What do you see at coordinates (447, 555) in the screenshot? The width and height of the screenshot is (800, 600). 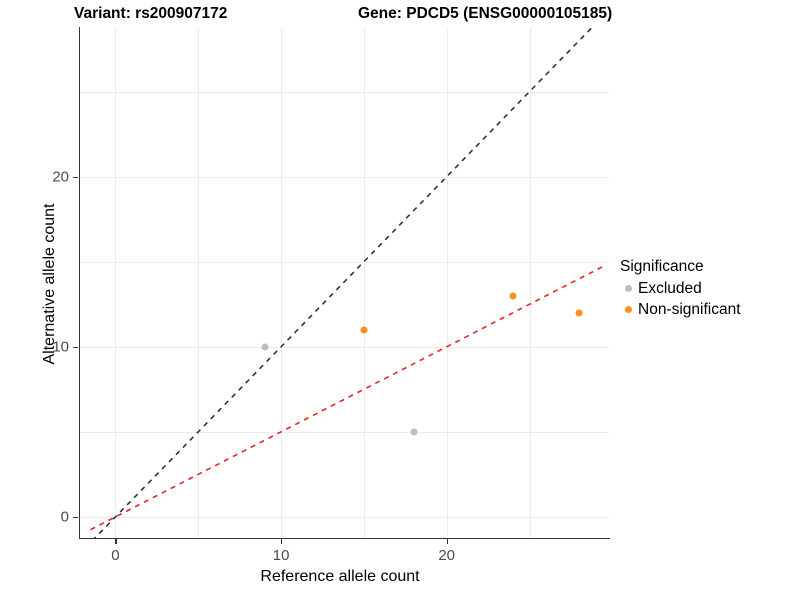 I see `x-axis-tick-label: 20` at bounding box center [447, 555].